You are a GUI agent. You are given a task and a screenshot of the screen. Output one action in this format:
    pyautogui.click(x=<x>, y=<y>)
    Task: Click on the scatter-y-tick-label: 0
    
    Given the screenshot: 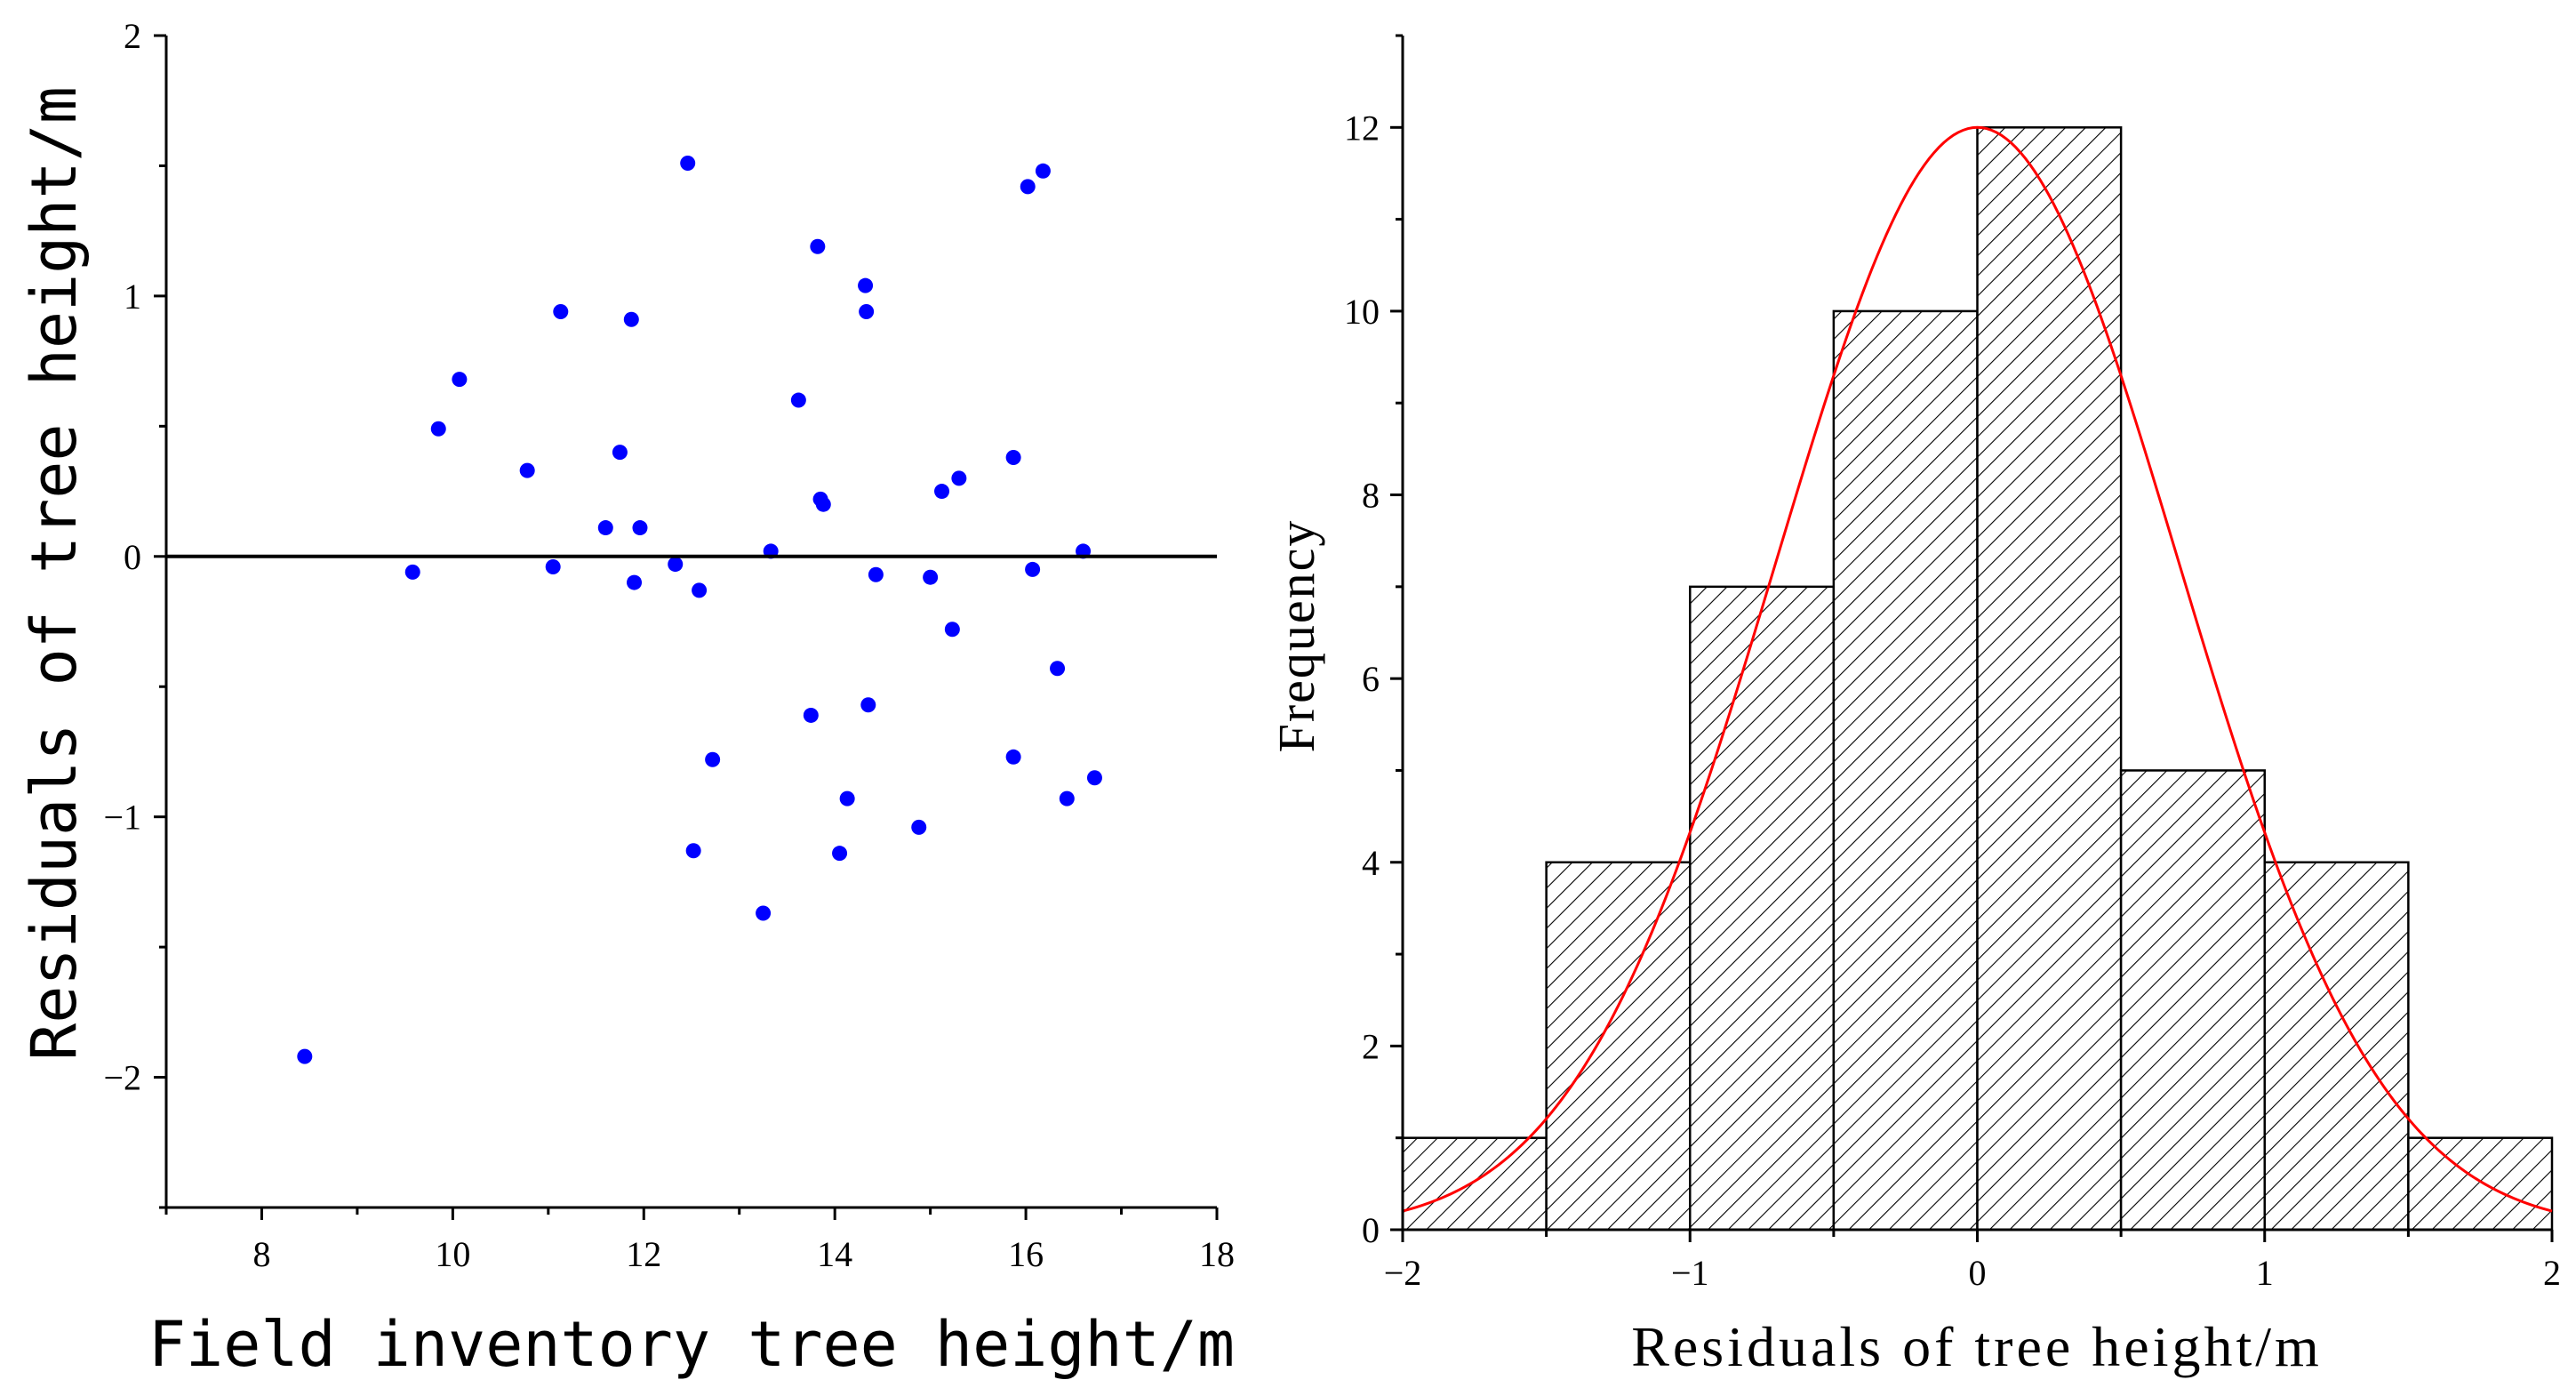 What is the action you would take?
    pyautogui.click(x=132, y=557)
    